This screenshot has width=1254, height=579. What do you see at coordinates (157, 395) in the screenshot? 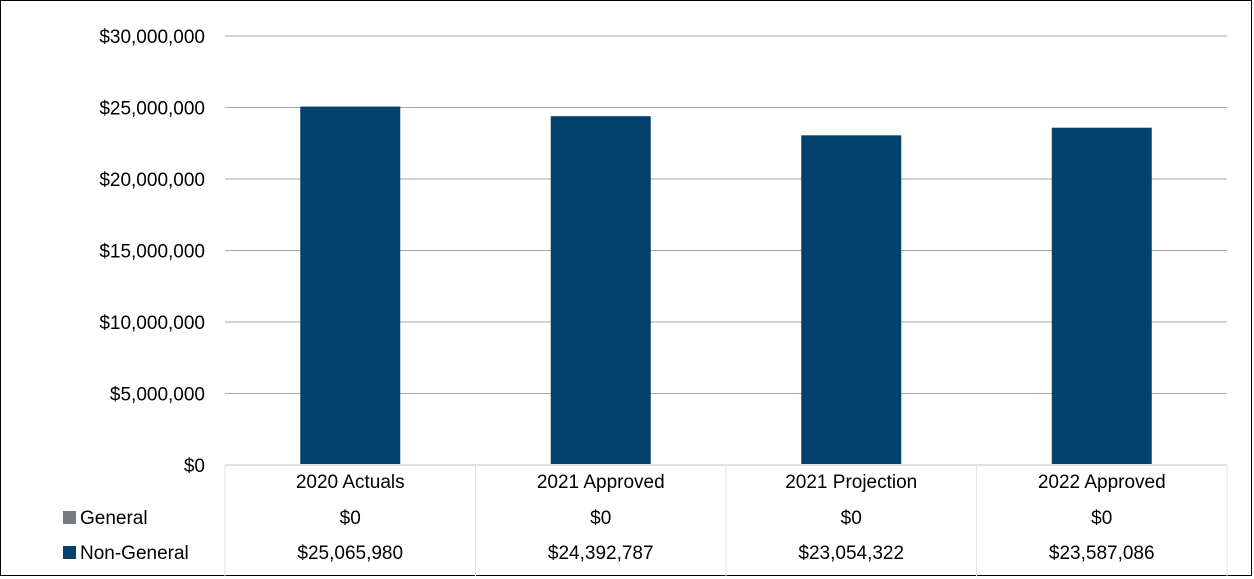
I see `y-tick-label: $5,000,000` at bounding box center [157, 395].